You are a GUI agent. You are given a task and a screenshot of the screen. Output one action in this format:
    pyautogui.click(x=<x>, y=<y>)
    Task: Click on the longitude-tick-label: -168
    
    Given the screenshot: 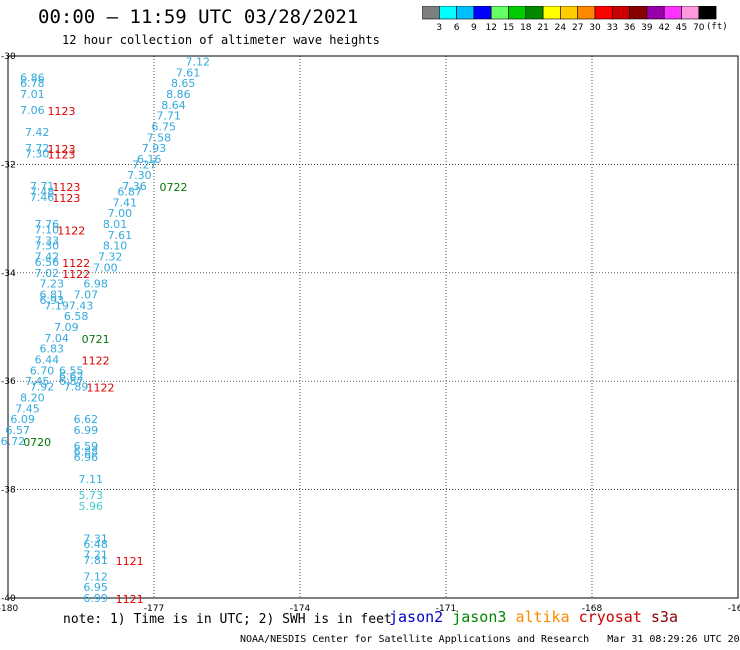 What is the action you would take?
    pyautogui.click(x=592, y=609)
    